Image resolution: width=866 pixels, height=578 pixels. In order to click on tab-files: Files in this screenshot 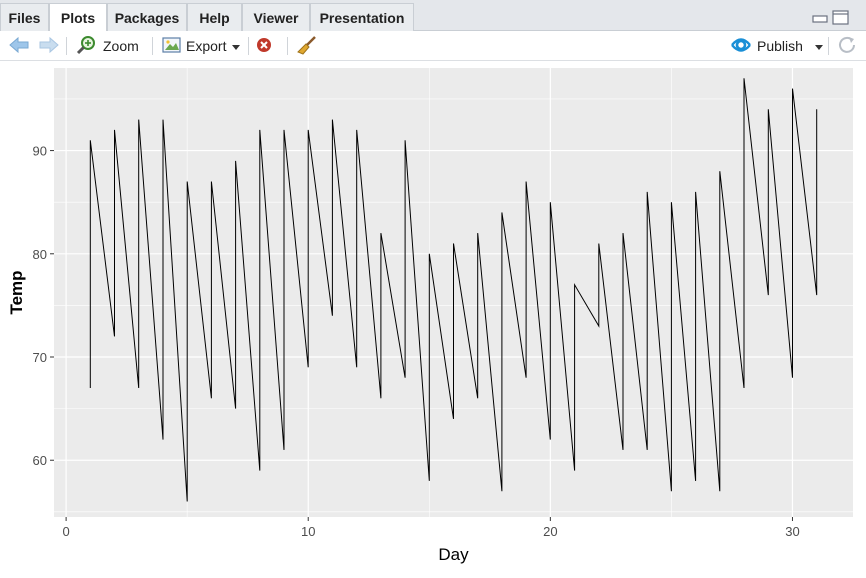, I will do `click(24, 17)`.